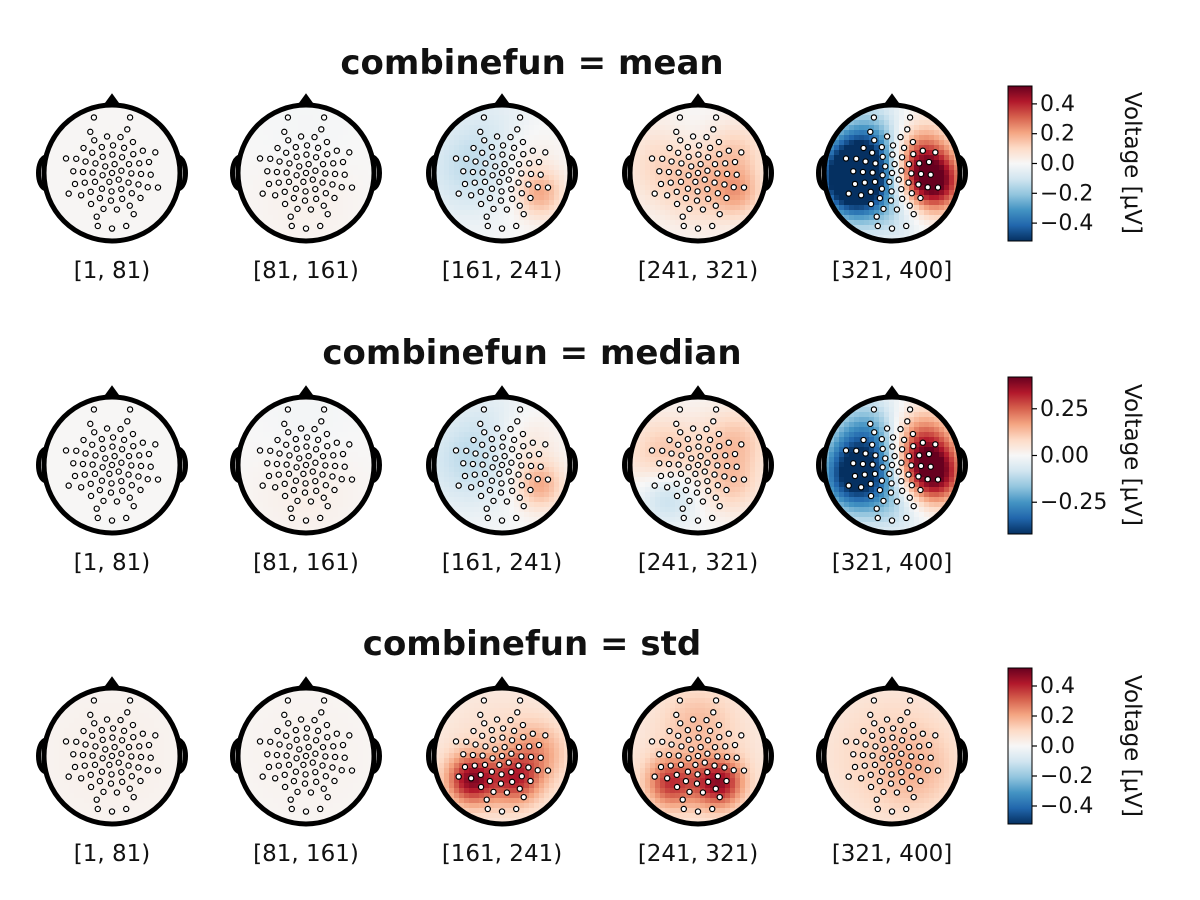  What do you see at coordinates (1020, 746) in the screenshot?
I see `colorbar-gradient` at bounding box center [1020, 746].